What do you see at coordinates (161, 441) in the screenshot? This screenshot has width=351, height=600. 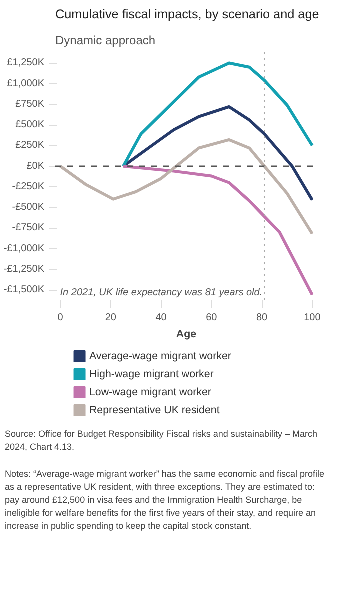 I see `source-note: Source: Office for Budget Responsibility Fiscal risks and sustainability – March 2024, Chart 4.13.` at bounding box center [161, 441].